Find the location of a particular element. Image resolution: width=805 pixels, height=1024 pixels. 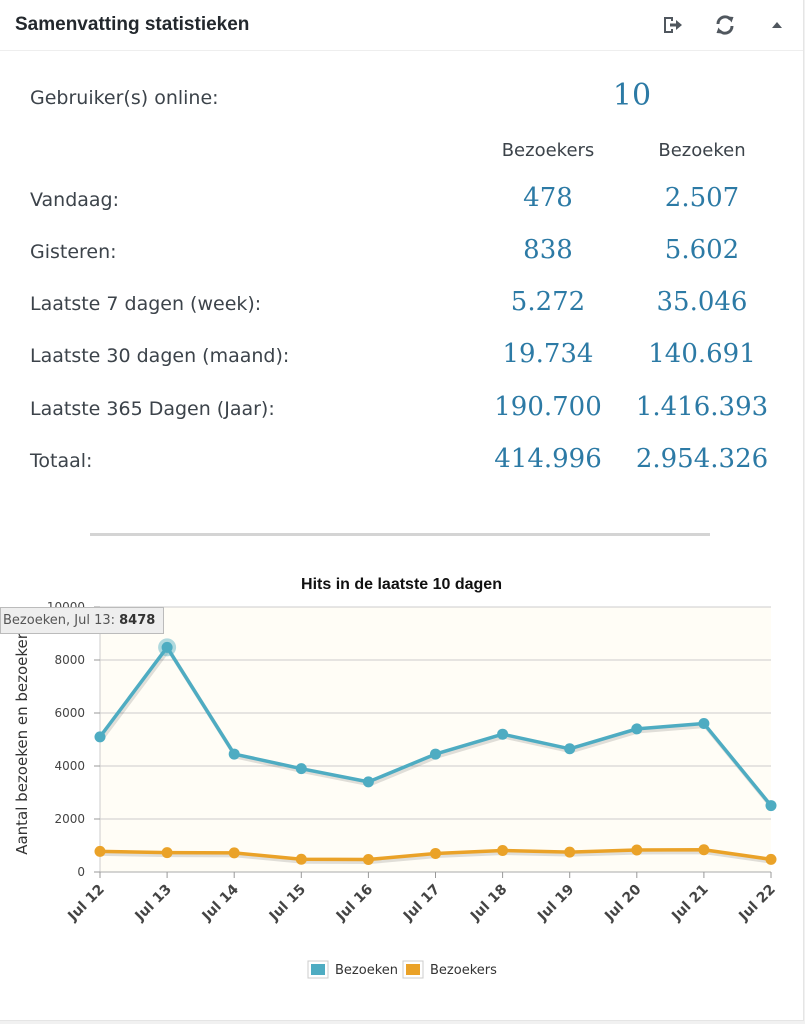

column-header-visitors: Bezoekers is located at coordinates (548, 150).